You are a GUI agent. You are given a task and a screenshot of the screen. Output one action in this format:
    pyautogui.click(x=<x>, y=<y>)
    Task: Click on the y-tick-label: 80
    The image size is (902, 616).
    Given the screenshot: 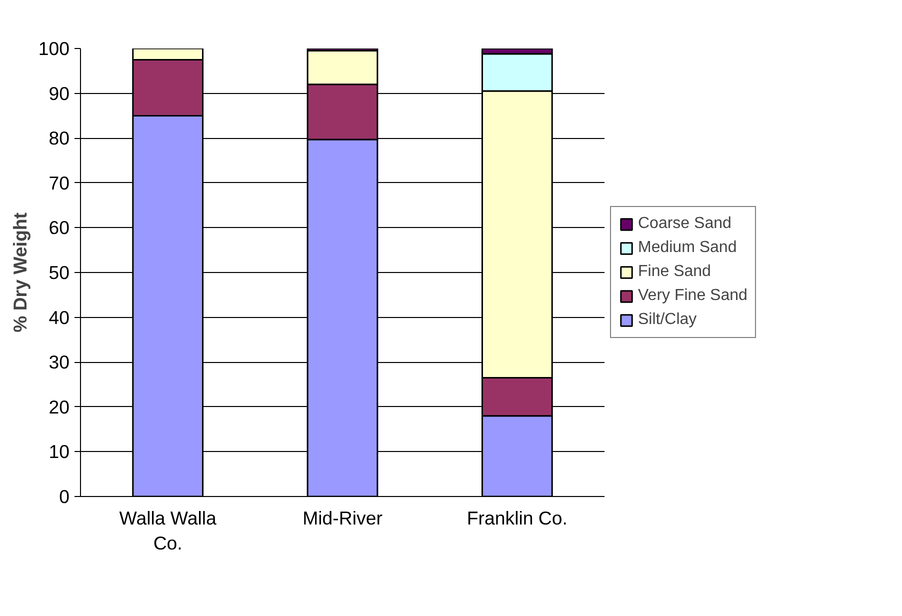 What is the action you would take?
    pyautogui.click(x=59, y=138)
    